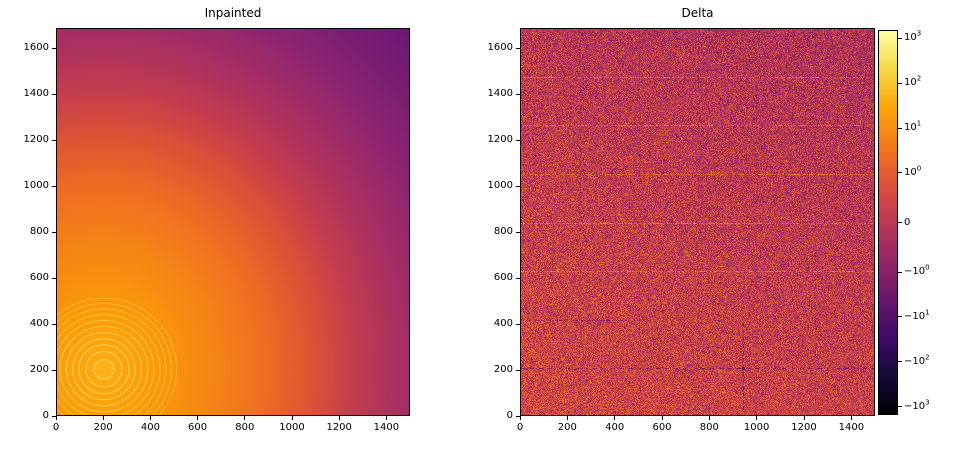  I want to click on right-plot-title: Delta, so click(697, 13).